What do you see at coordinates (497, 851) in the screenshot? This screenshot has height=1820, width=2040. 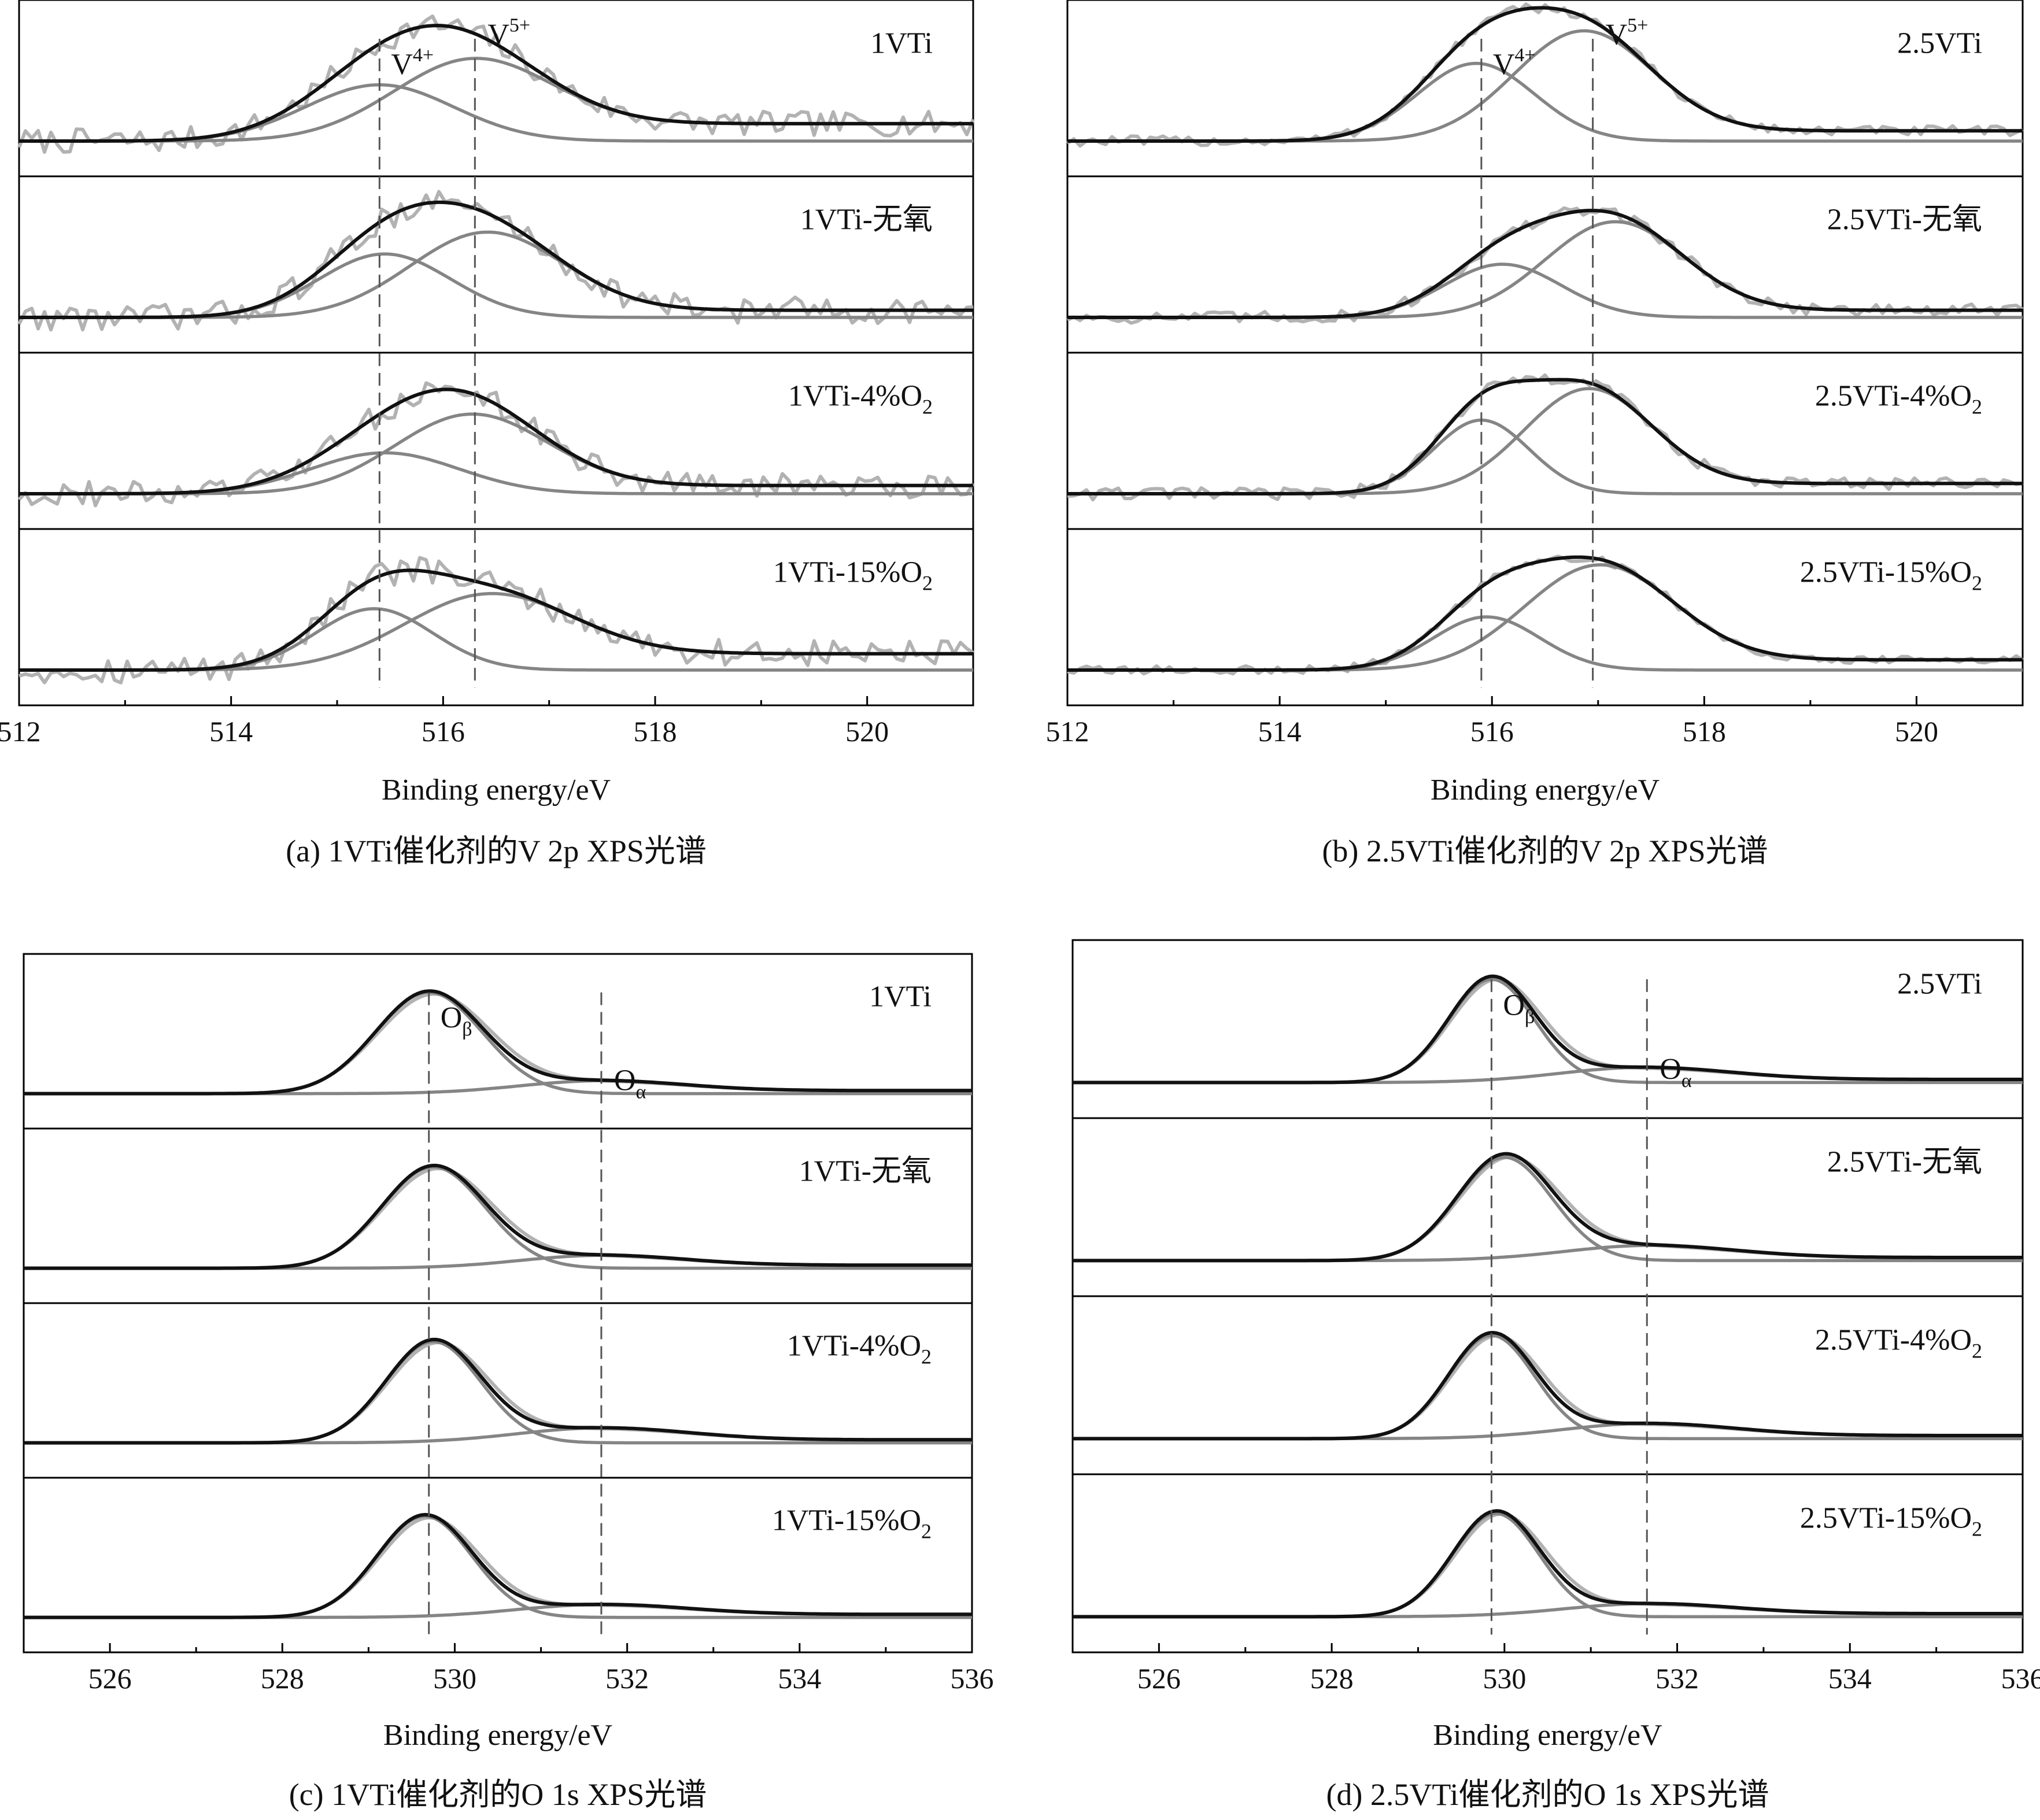 I see `panel-caption: (a) 1VTi催化剂的V 2p XPS光谱` at bounding box center [497, 851].